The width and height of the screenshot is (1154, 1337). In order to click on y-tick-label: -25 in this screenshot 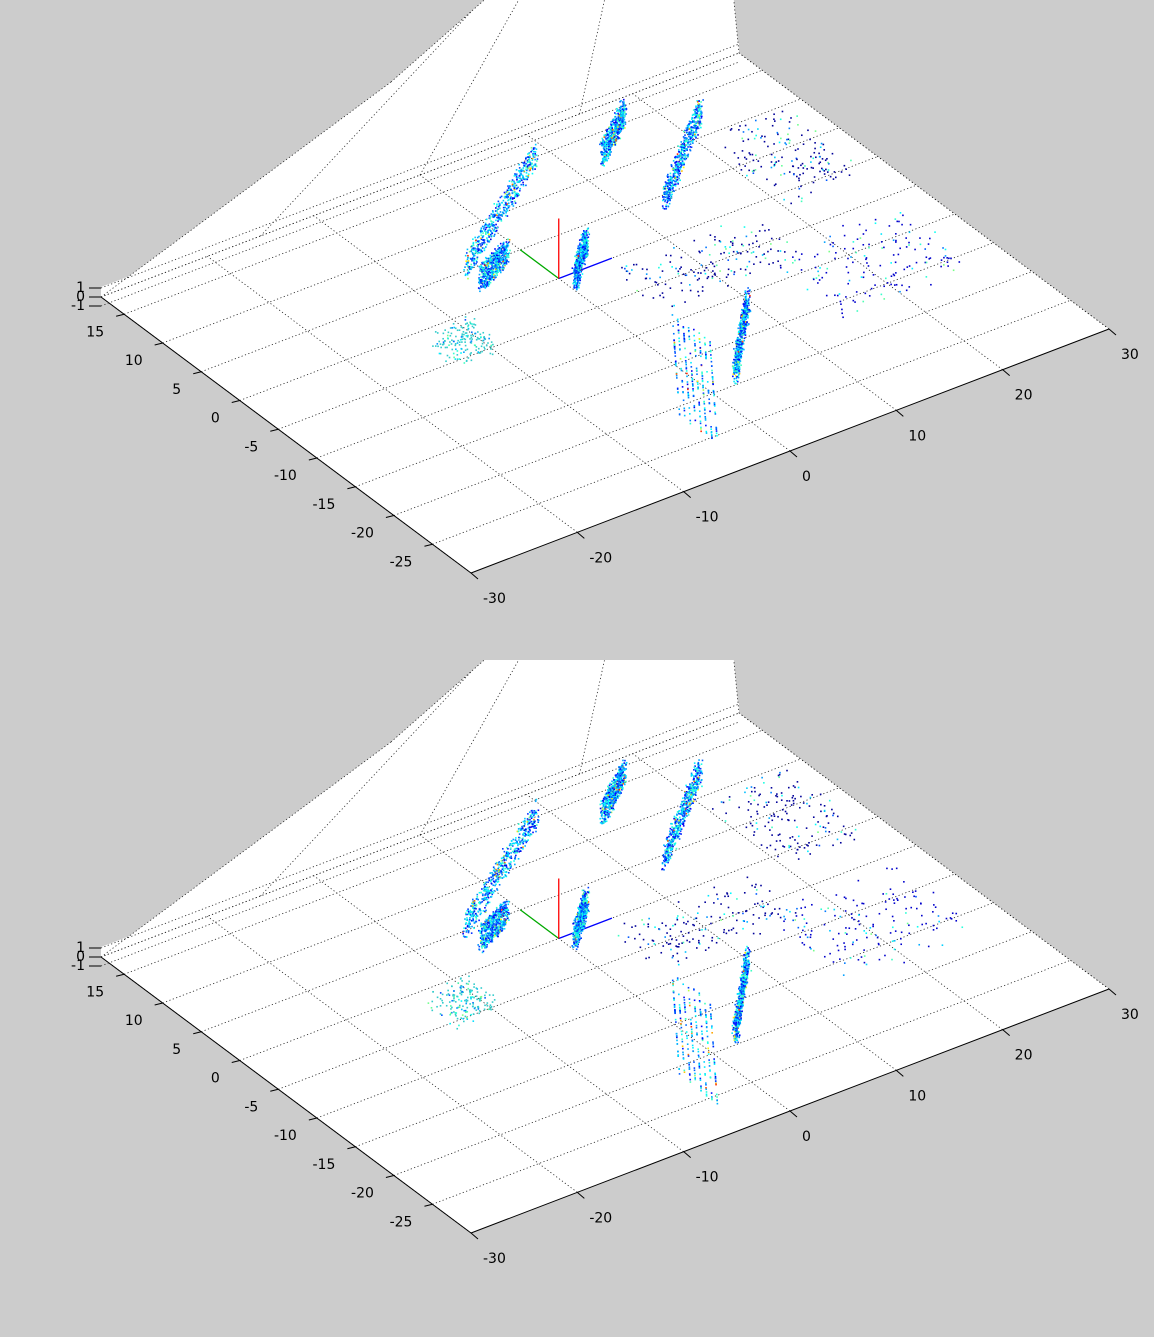, I will do `click(401, 562)`.